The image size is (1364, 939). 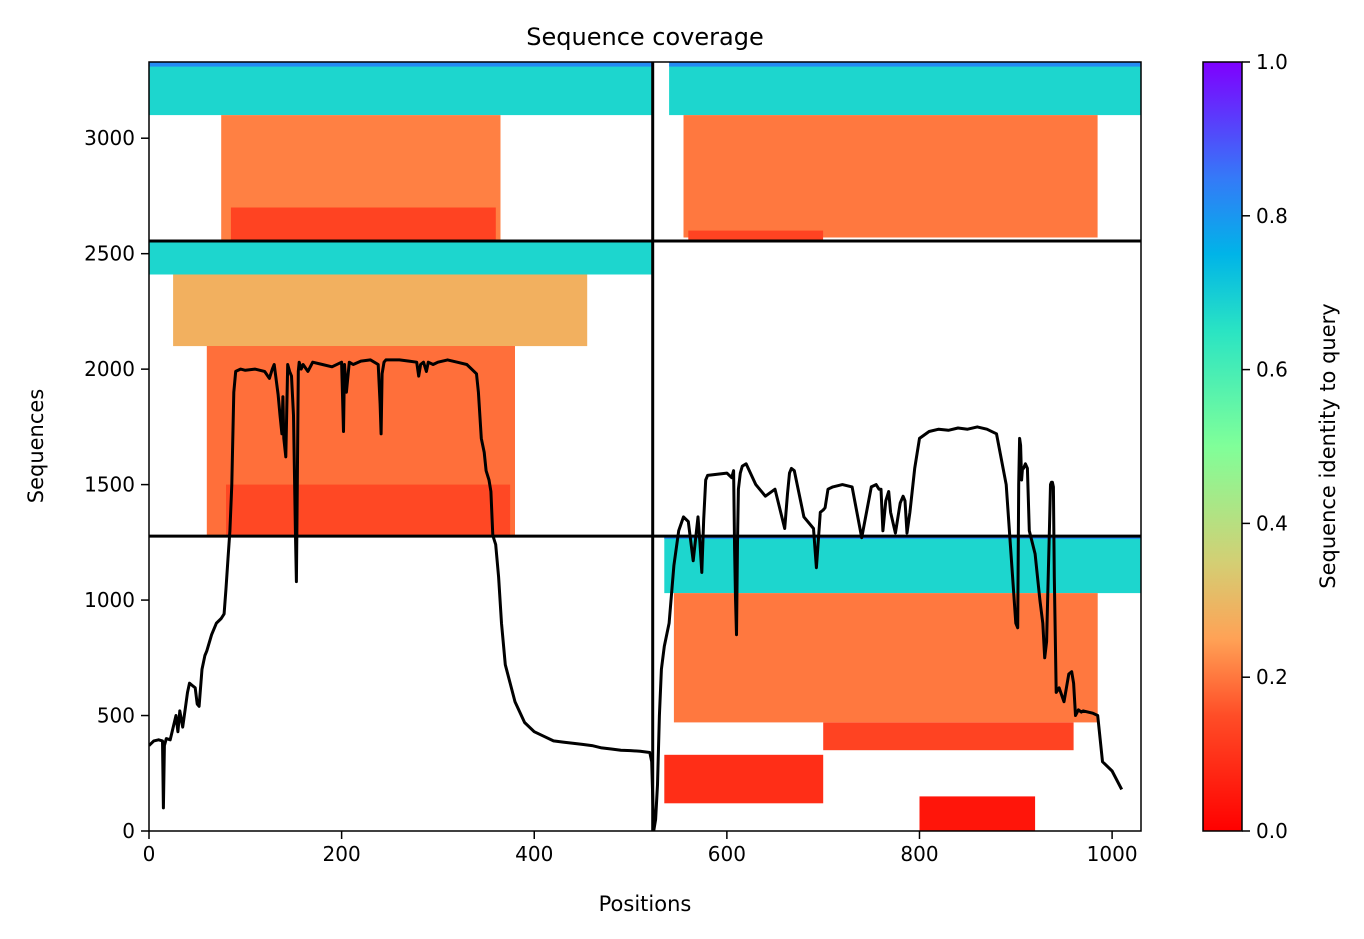 What do you see at coordinates (1272, 523) in the screenshot?
I see `colorbar-tick-label: 0.4` at bounding box center [1272, 523].